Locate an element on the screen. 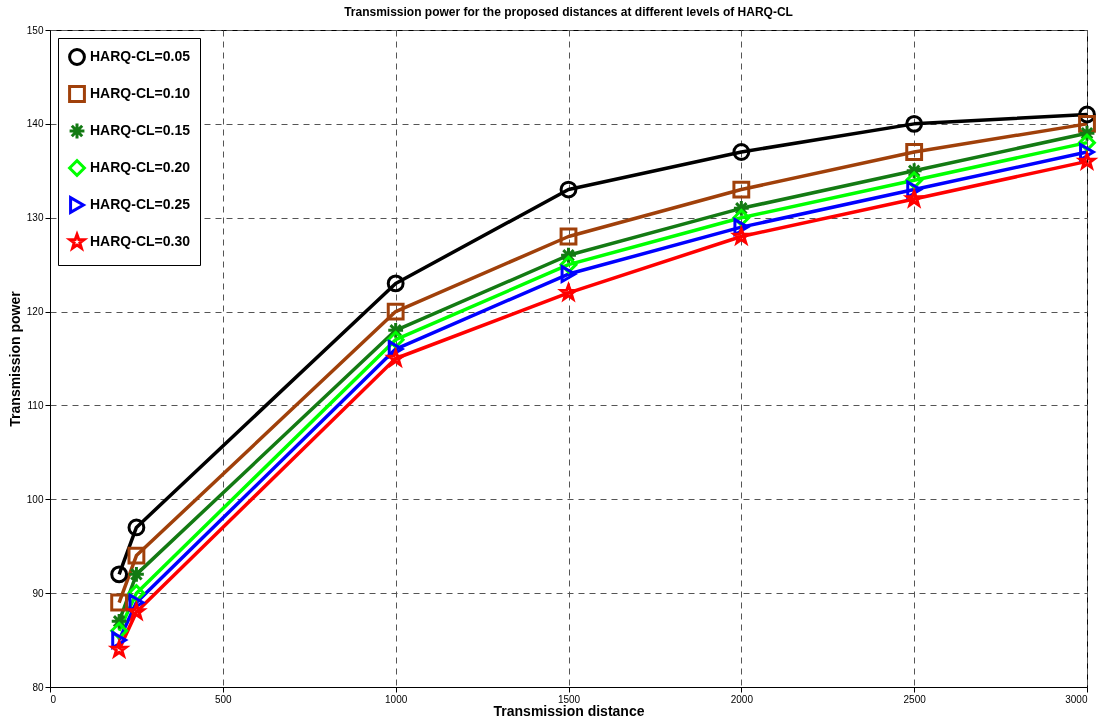 The width and height of the screenshot is (1115, 722). y-tick-label: 140 is located at coordinates (35, 124).